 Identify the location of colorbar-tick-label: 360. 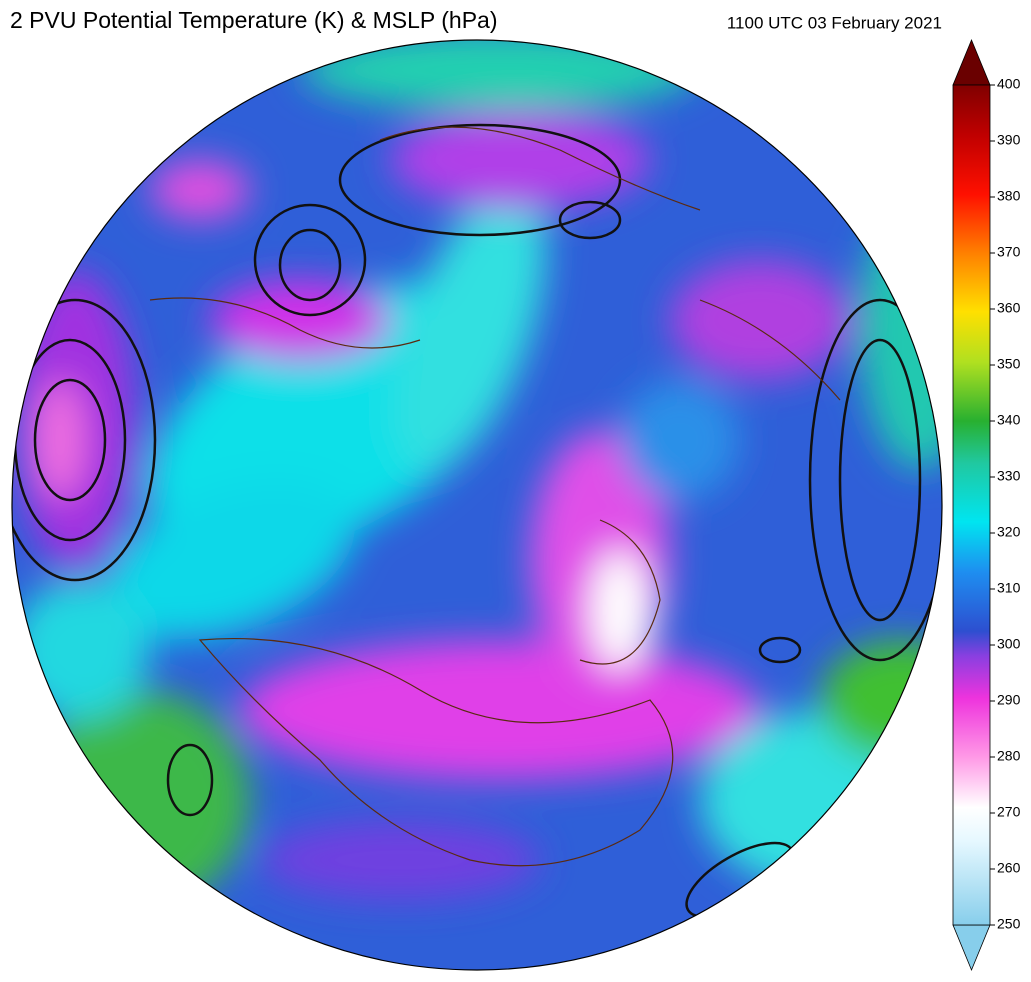
(1009, 308).